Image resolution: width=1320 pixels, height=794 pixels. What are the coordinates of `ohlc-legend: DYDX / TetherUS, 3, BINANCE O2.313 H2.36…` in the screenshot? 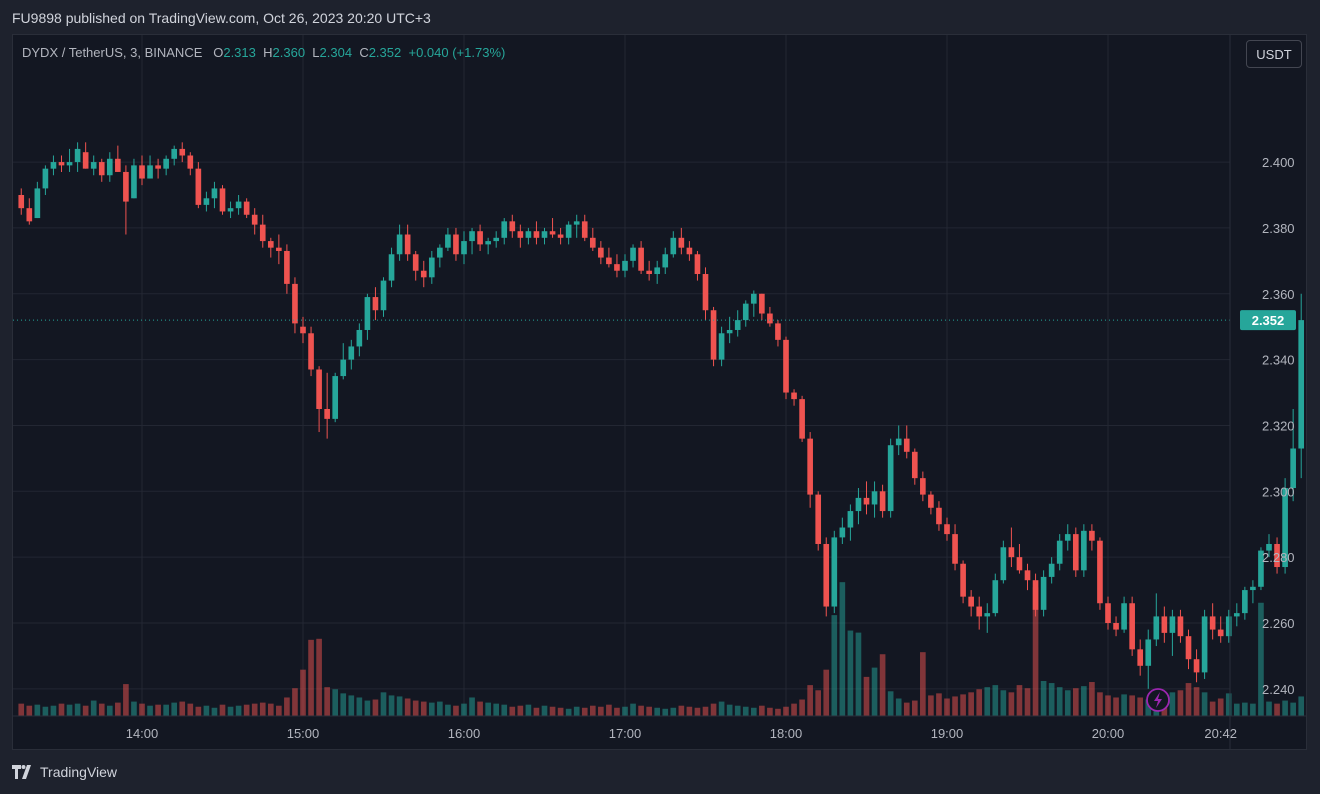 It's located at (263, 52).